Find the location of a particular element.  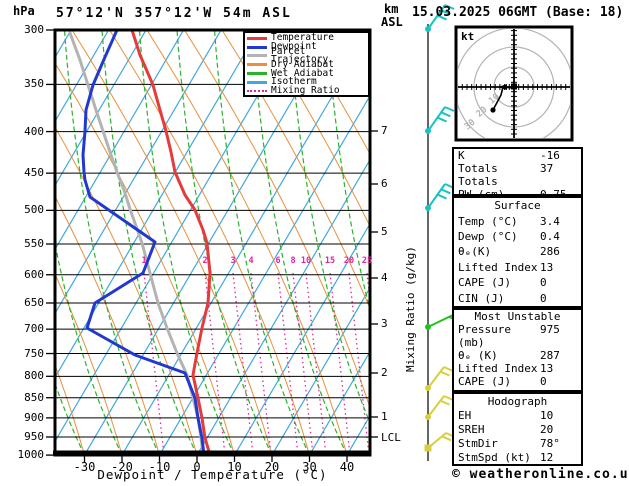

km-tick-label: 2 is located at coordinates (384, 372).